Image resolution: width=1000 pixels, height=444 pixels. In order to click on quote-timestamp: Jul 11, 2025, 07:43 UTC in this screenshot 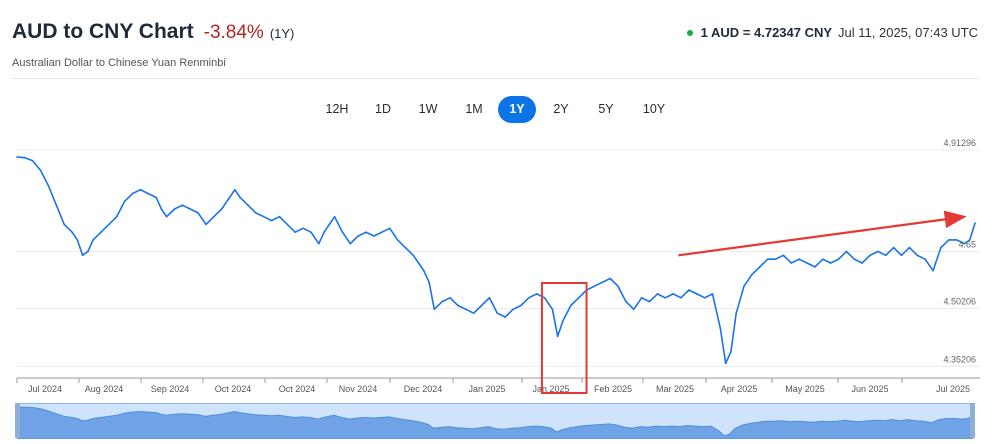, I will do `click(908, 32)`.